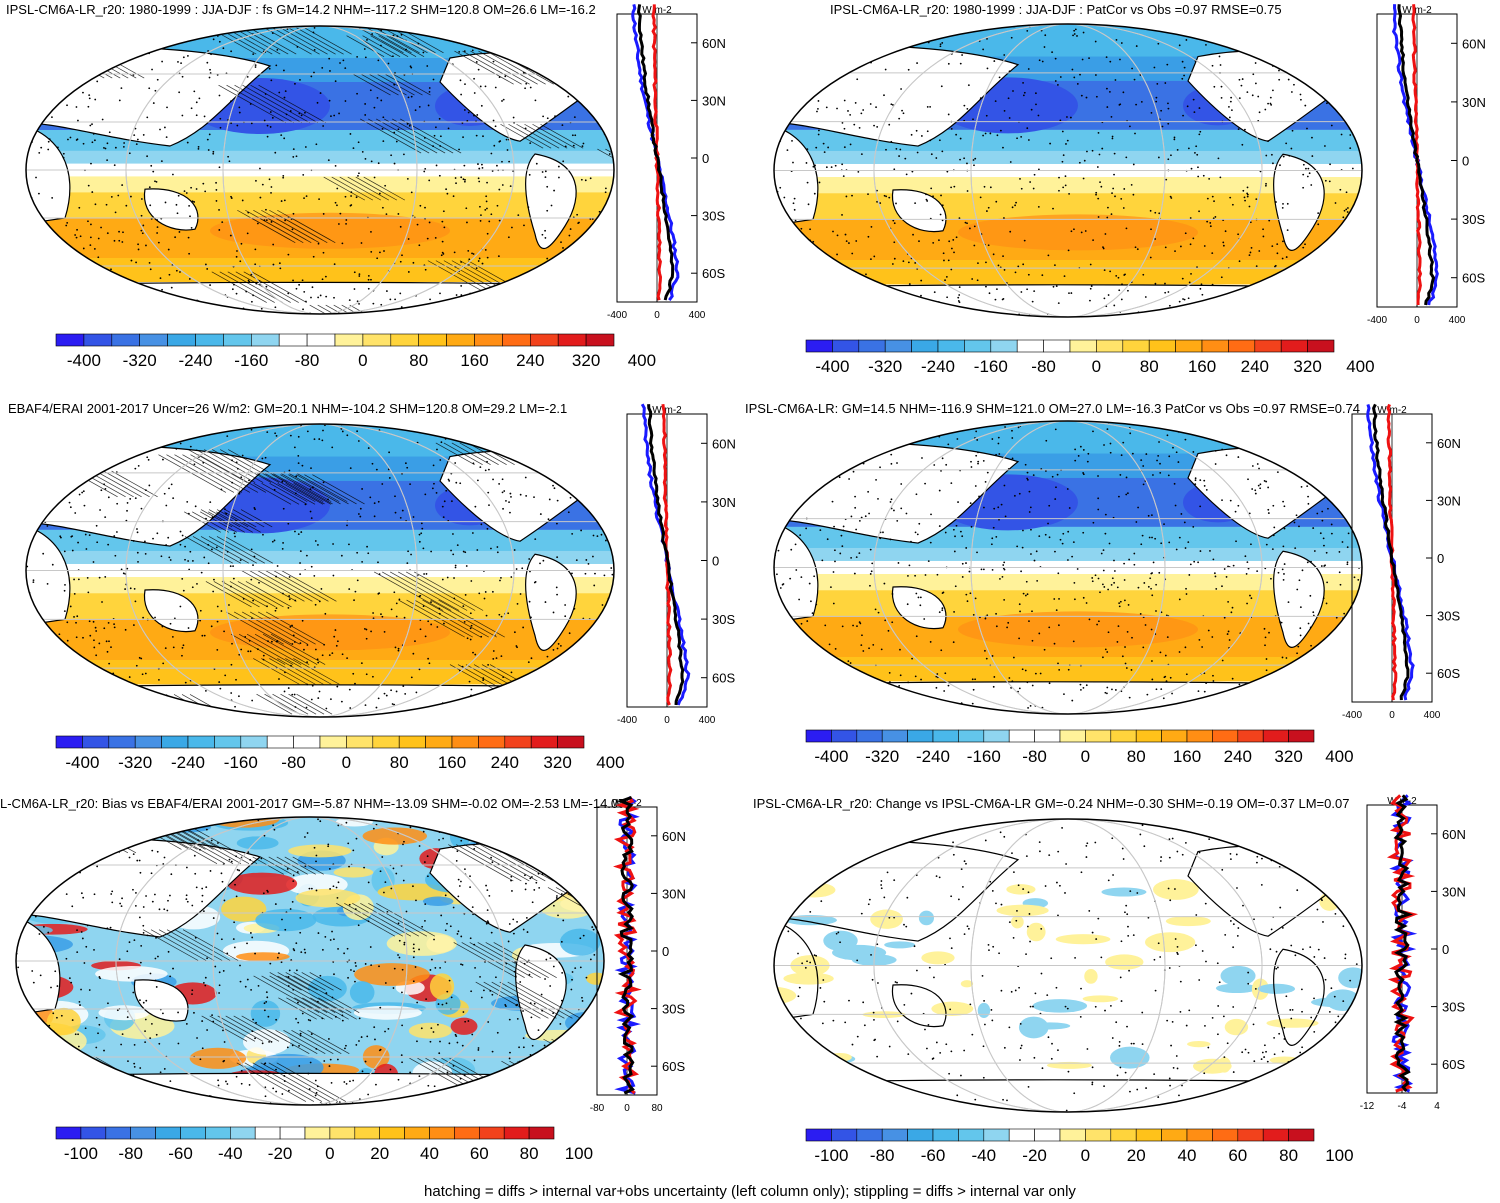 The image size is (1500, 1203). I want to click on x-tick-label: 0, so click(1392, 715).